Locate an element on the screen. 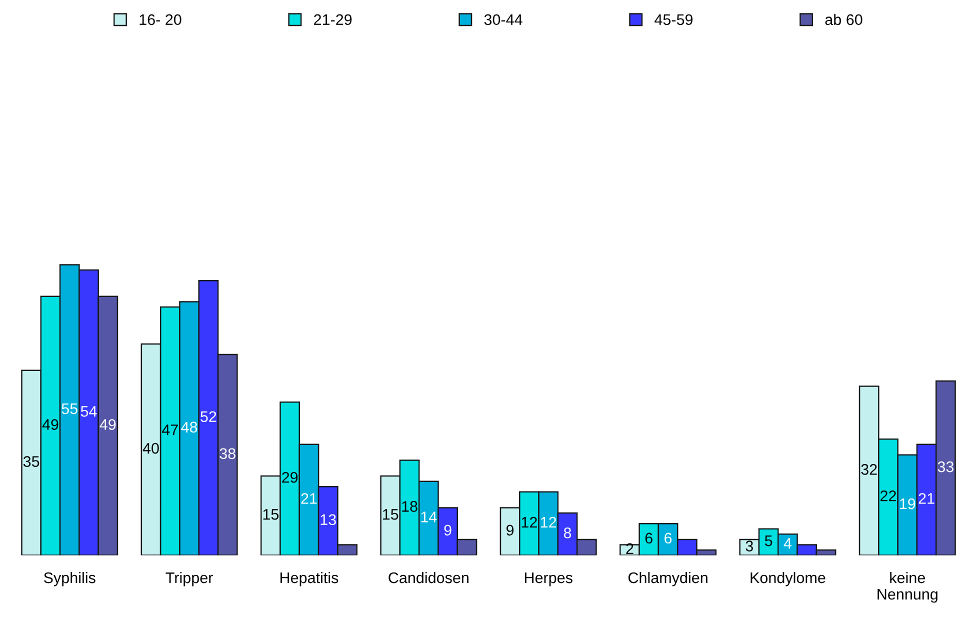  x-tick-label: Chlamydien is located at coordinates (668, 579).